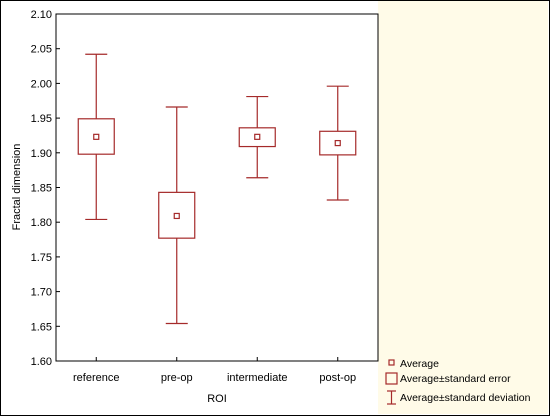 The height and width of the screenshot is (416, 550). What do you see at coordinates (465, 398) in the screenshot?
I see `legend-sd-label: Average±standard deviation` at bounding box center [465, 398].